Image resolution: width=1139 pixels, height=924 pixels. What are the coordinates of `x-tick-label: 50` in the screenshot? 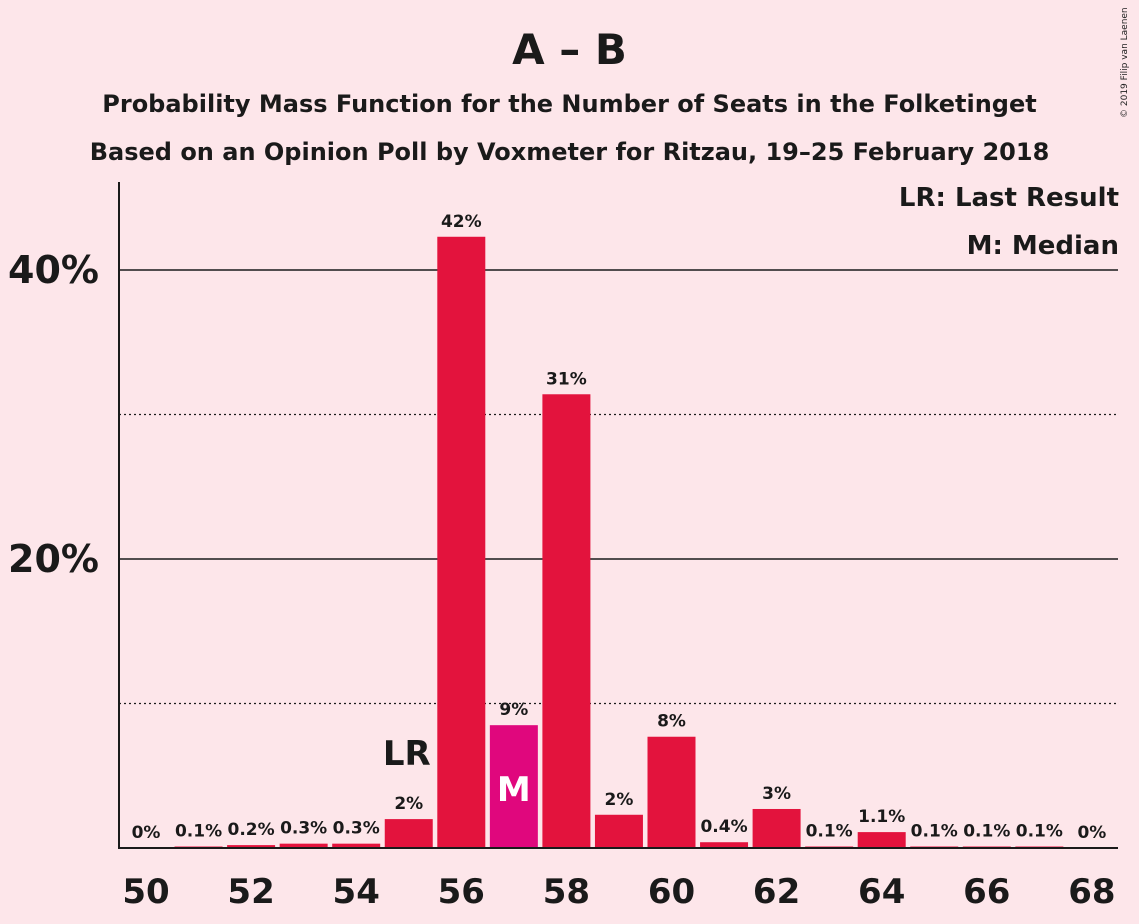 It's located at (145, 892).